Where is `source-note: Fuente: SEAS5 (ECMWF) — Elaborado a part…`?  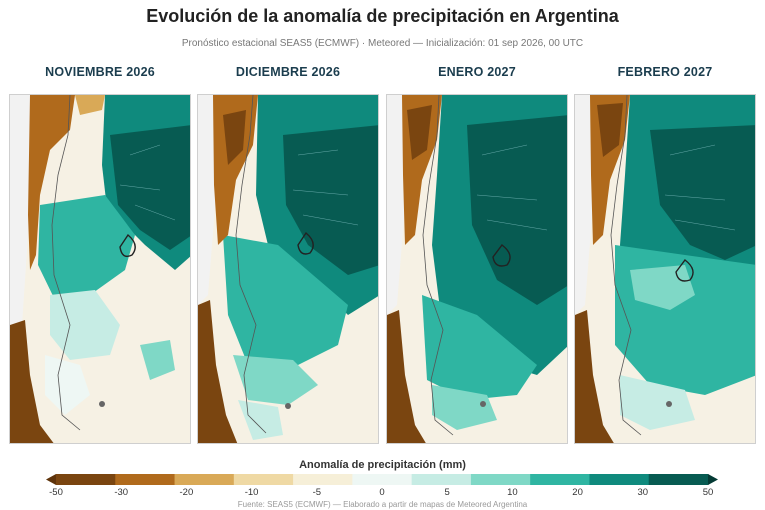 source-note: Fuente: SEAS5 (ECMWF) — Elaborado a part… is located at coordinates (382, 504).